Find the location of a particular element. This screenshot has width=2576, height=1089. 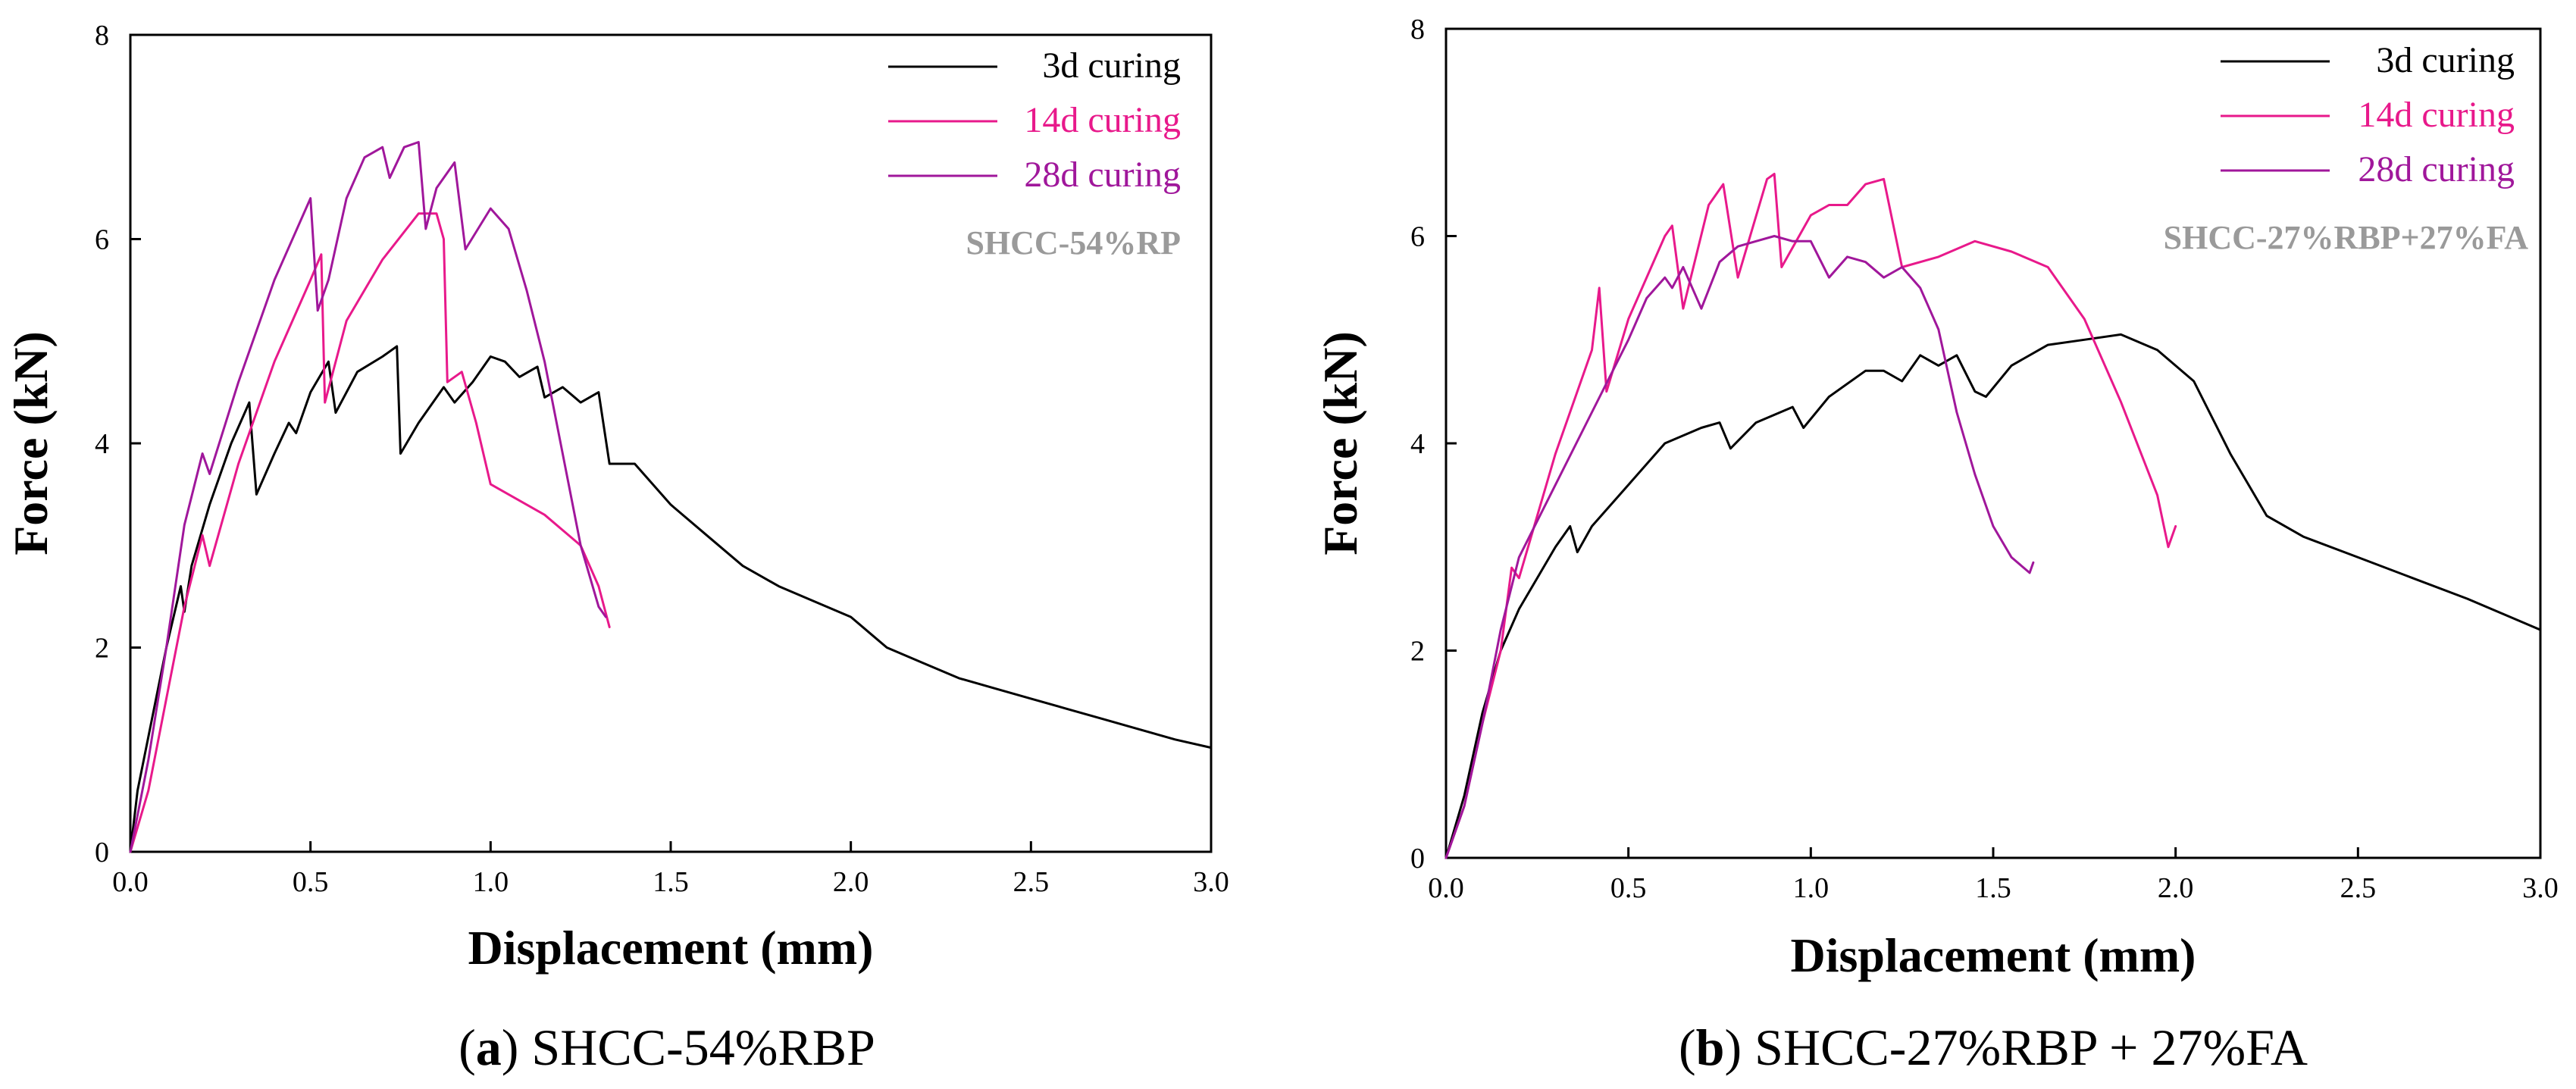

caption-letter: a is located at coordinates (489, 1047).